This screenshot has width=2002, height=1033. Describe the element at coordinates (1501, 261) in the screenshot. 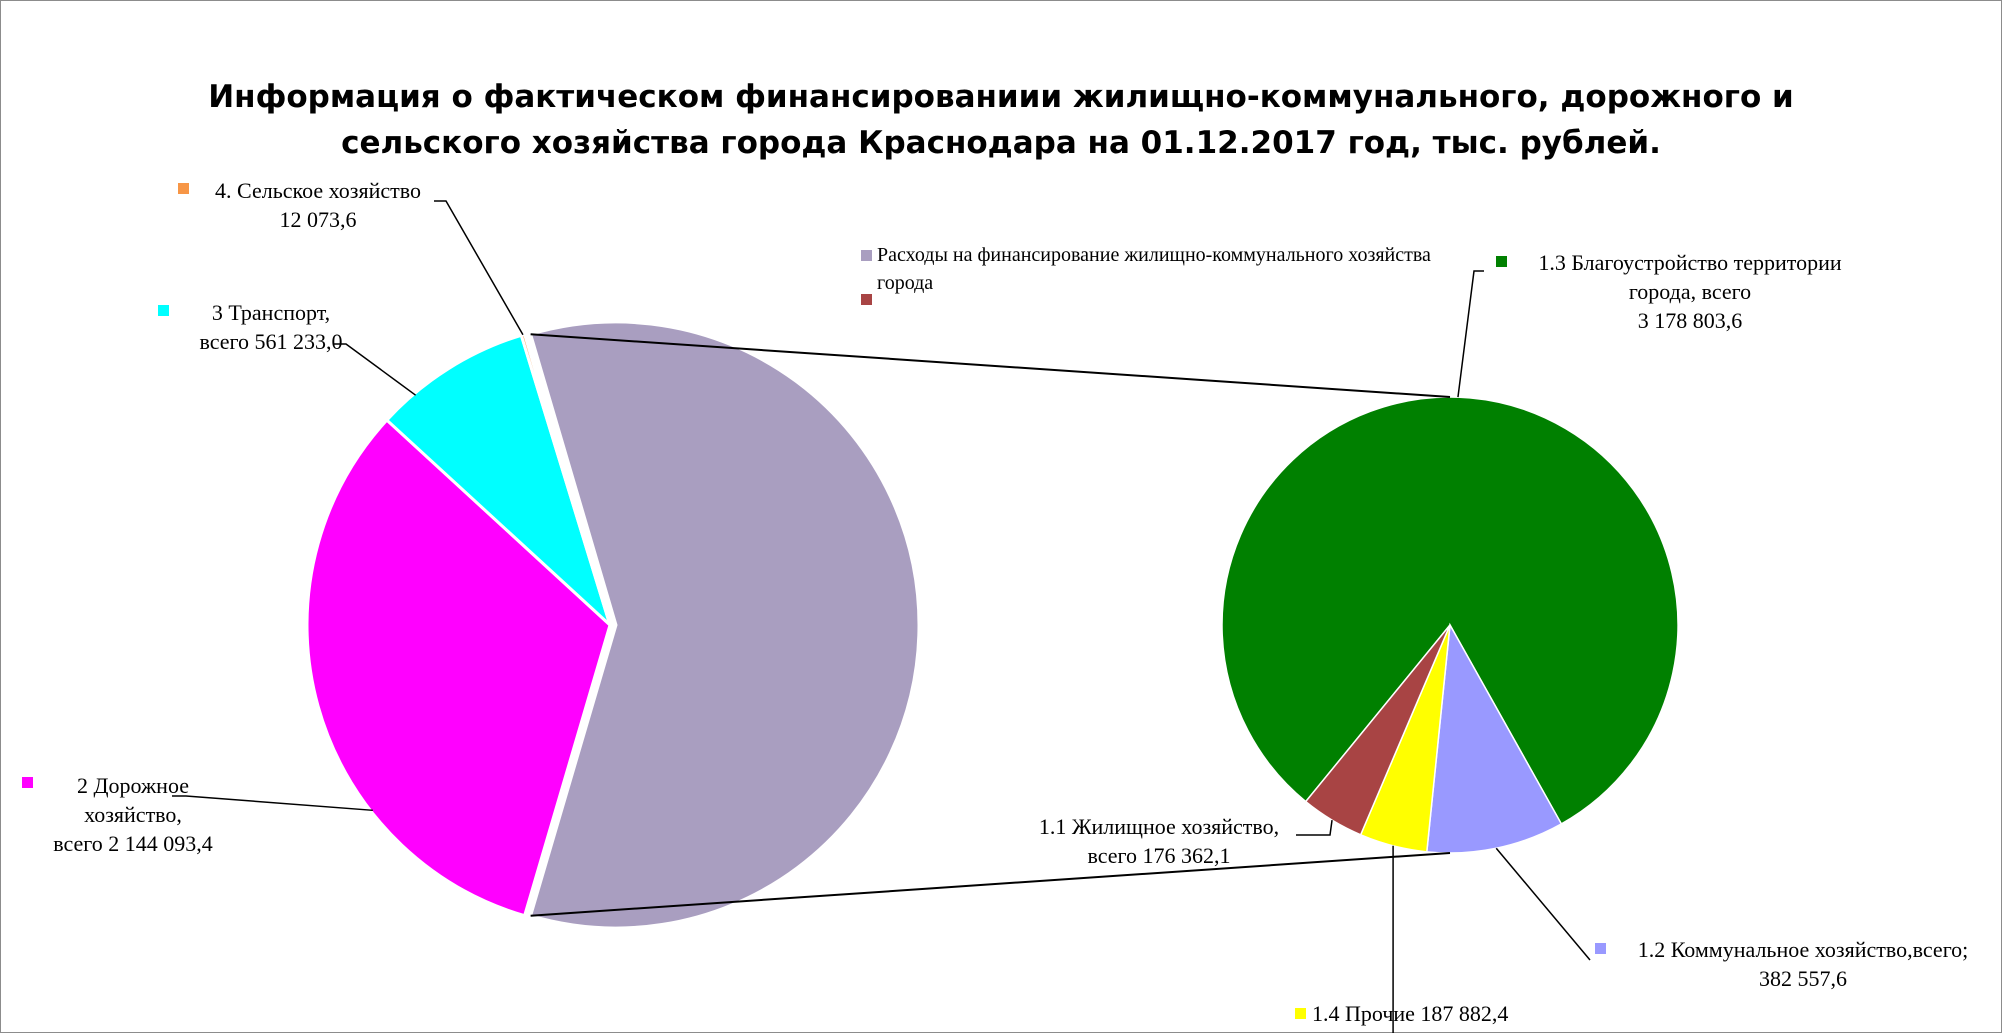

I see `label-key-landscaping` at that location.